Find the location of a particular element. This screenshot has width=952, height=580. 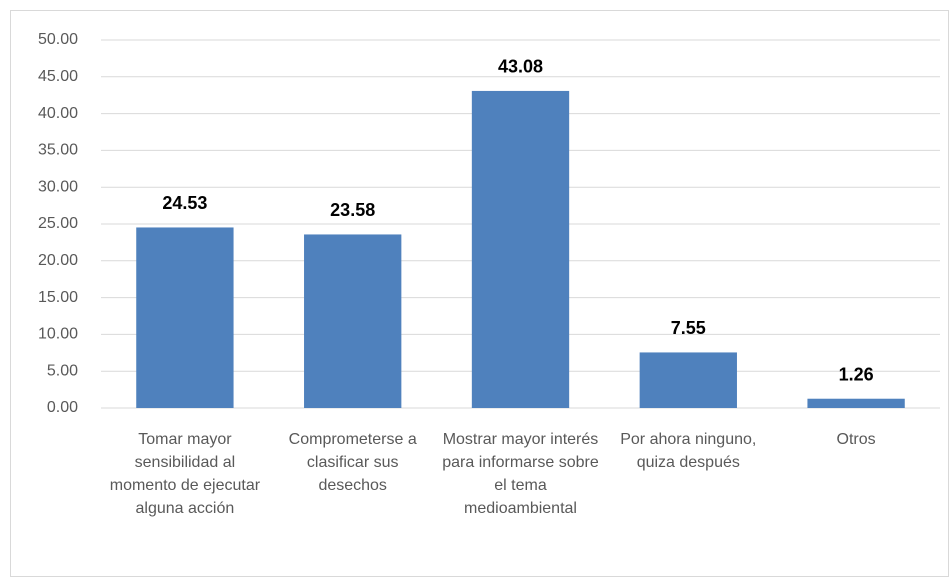

x-tick-label: Otros is located at coordinates (856, 439).